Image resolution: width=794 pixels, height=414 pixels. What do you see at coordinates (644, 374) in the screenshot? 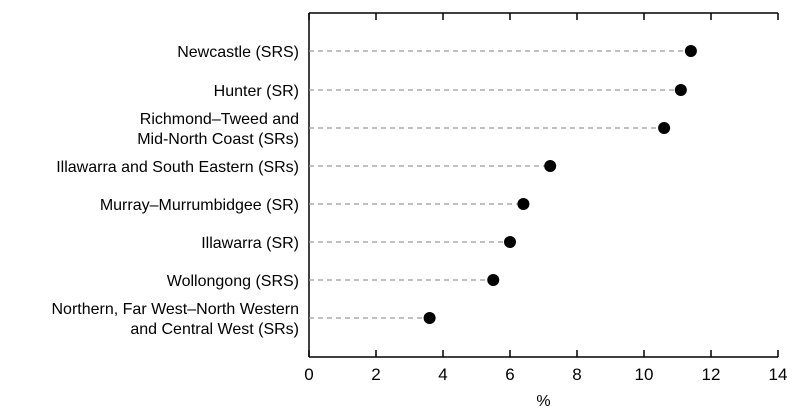
I see `x-tick-label: 10` at bounding box center [644, 374].